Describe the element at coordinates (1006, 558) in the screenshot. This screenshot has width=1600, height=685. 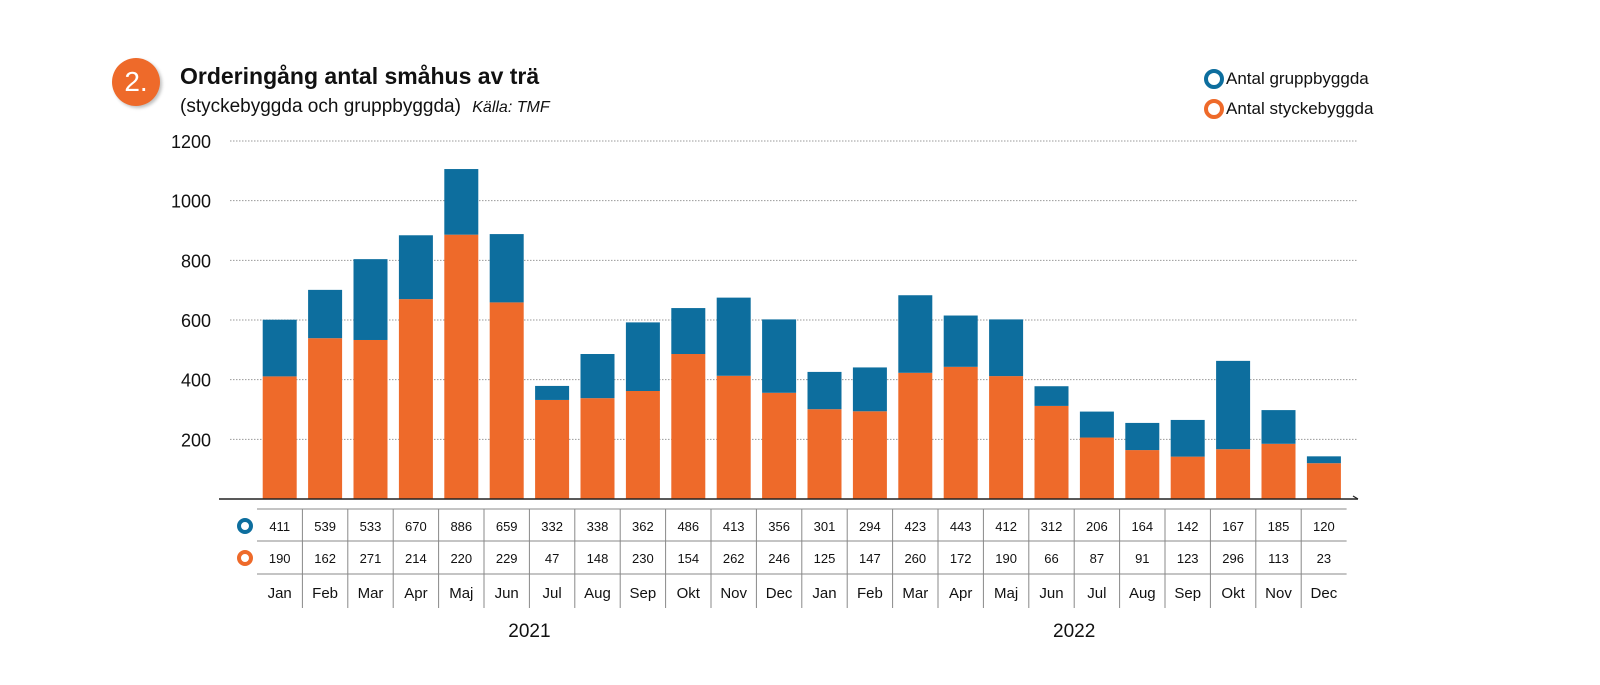
I see `table-cell: 190` at that location.